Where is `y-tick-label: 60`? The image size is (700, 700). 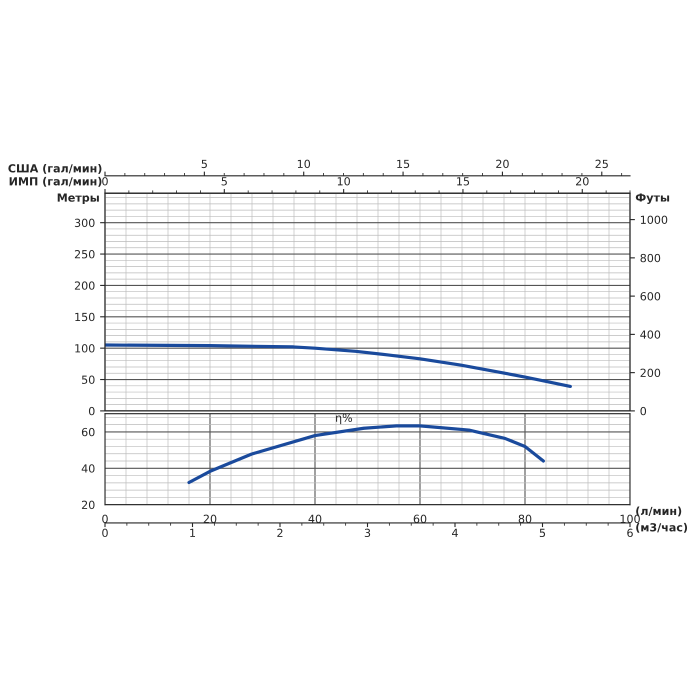
y-tick-label: 60 is located at coordinates (88, 432).